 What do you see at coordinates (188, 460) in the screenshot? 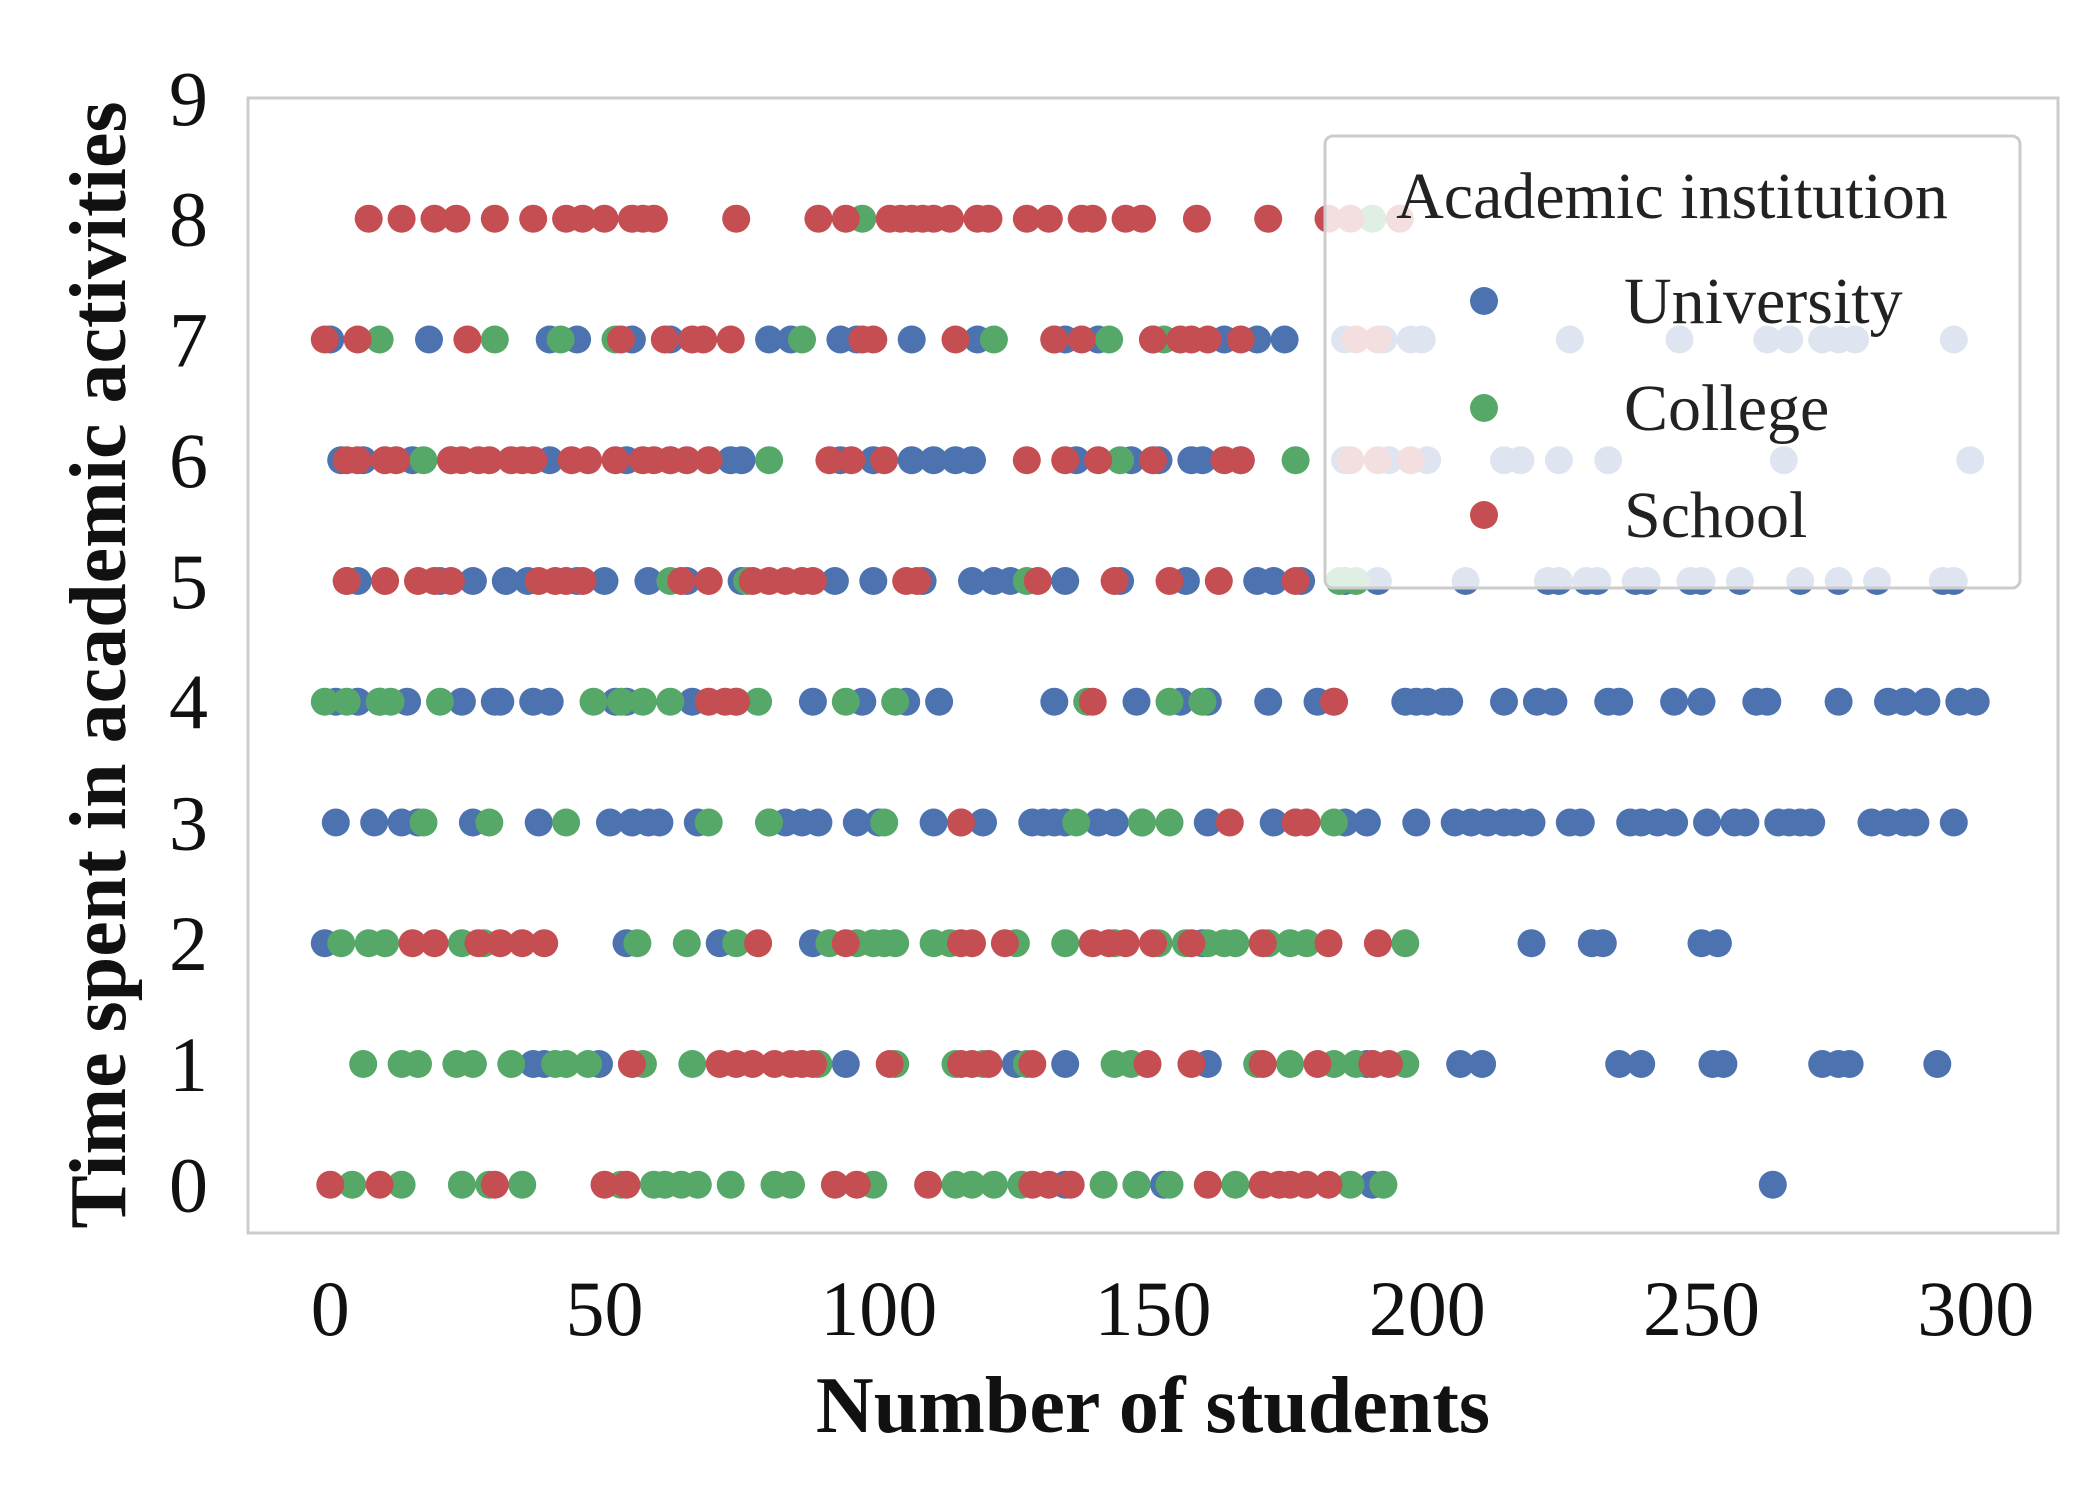
I see `y-tick-label-6: 6` at bounding box center [188, 460].